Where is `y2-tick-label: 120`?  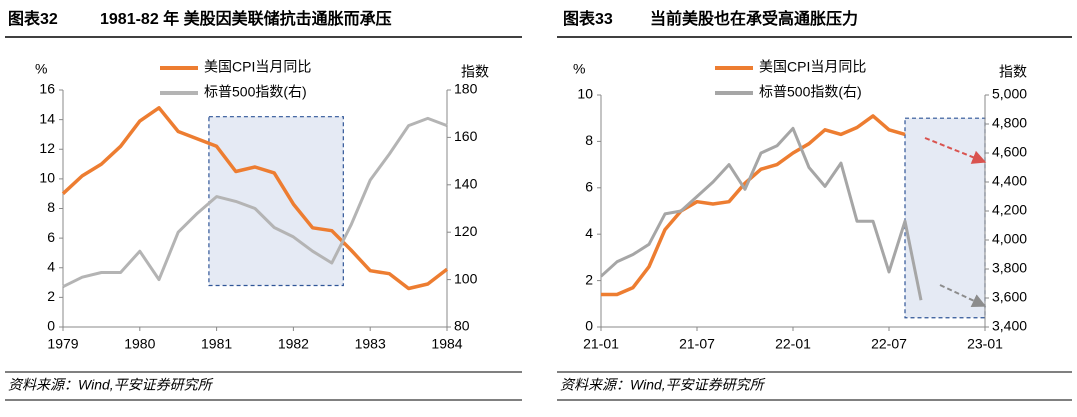
y2-tick-label: 120 is located at coordinates (466, 231).